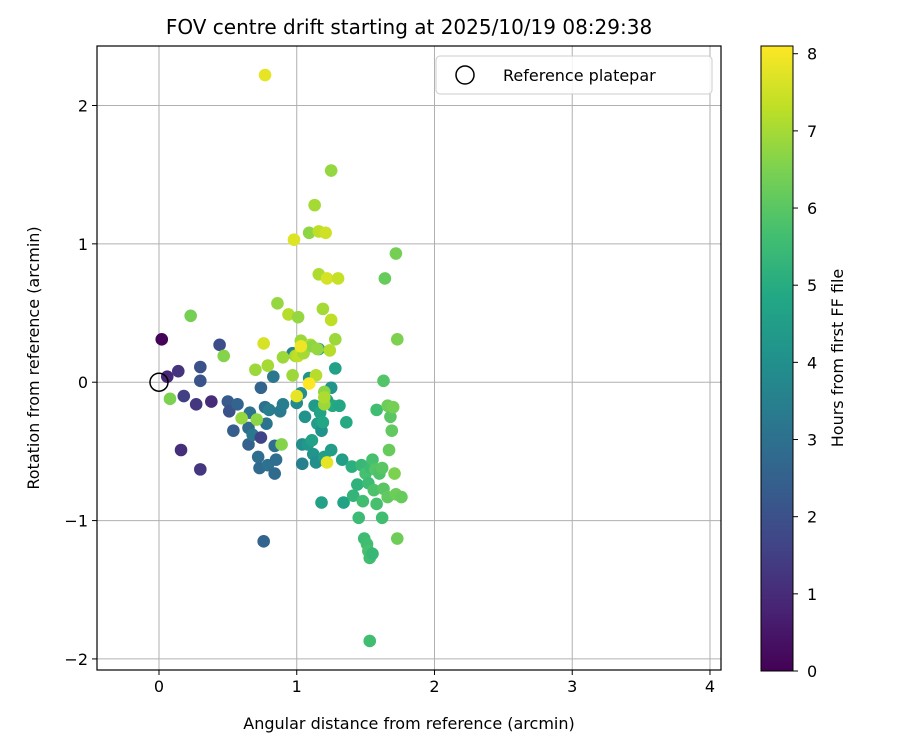  I want to click on y-tick-label: −1, so click(76, 521).